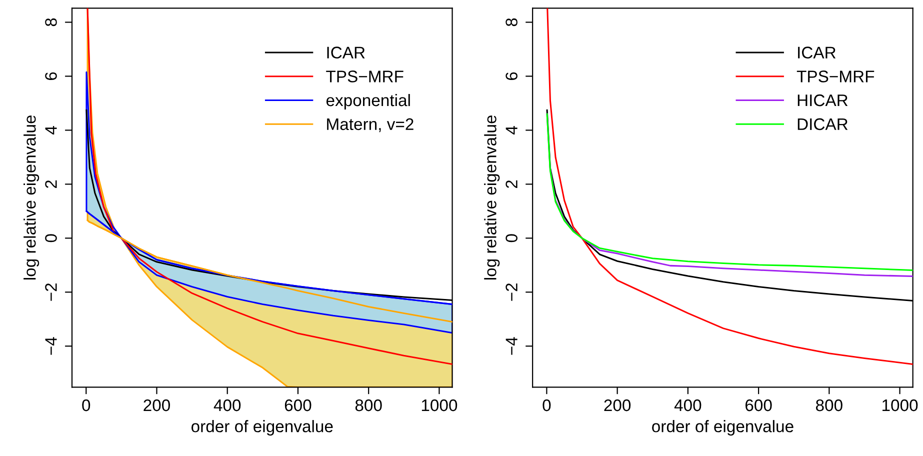 This screenshot has height=456, width=923. I want to click on legend-label: DICAR, so click(823, 124).